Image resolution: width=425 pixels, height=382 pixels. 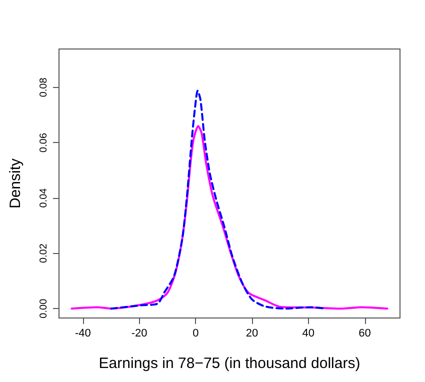 What do you see at coordinates (139, 334) in the screenshot?
I see `x-tick-label: -20` at bounding box center [139, 334].